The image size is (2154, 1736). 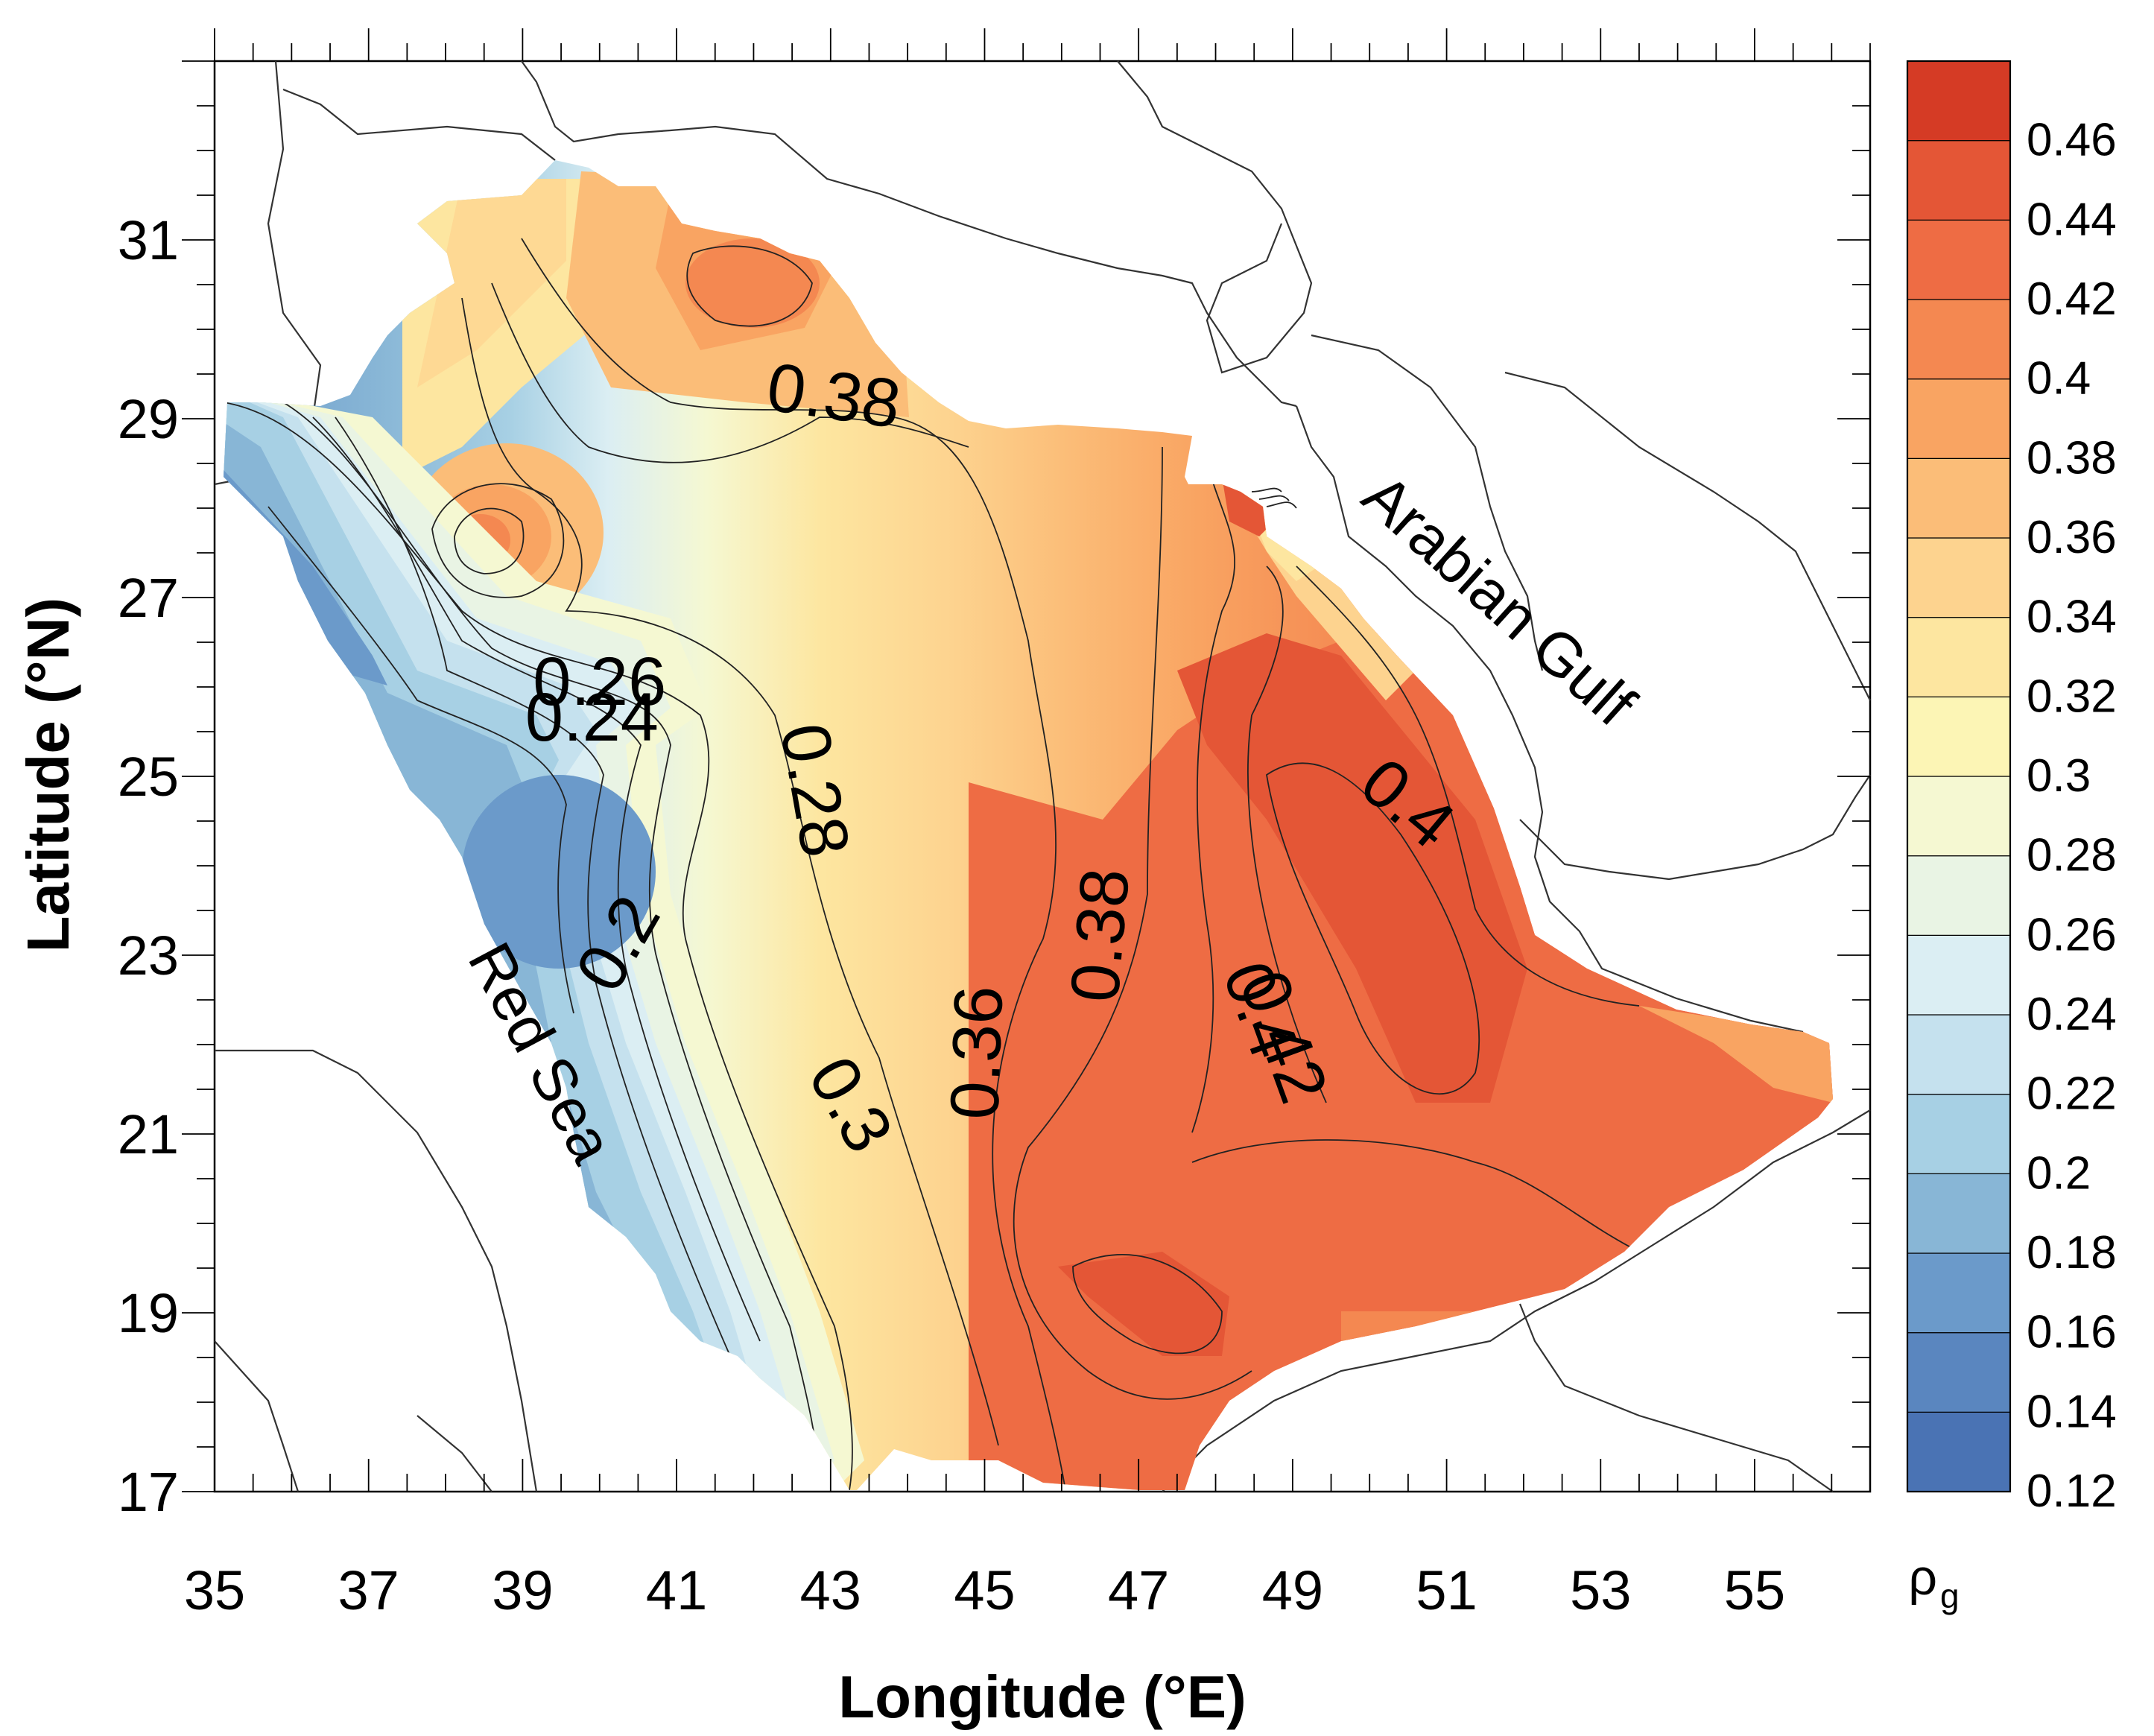 I want to click on colorbar-label: 0.12, so click(x=2072, y=1491).